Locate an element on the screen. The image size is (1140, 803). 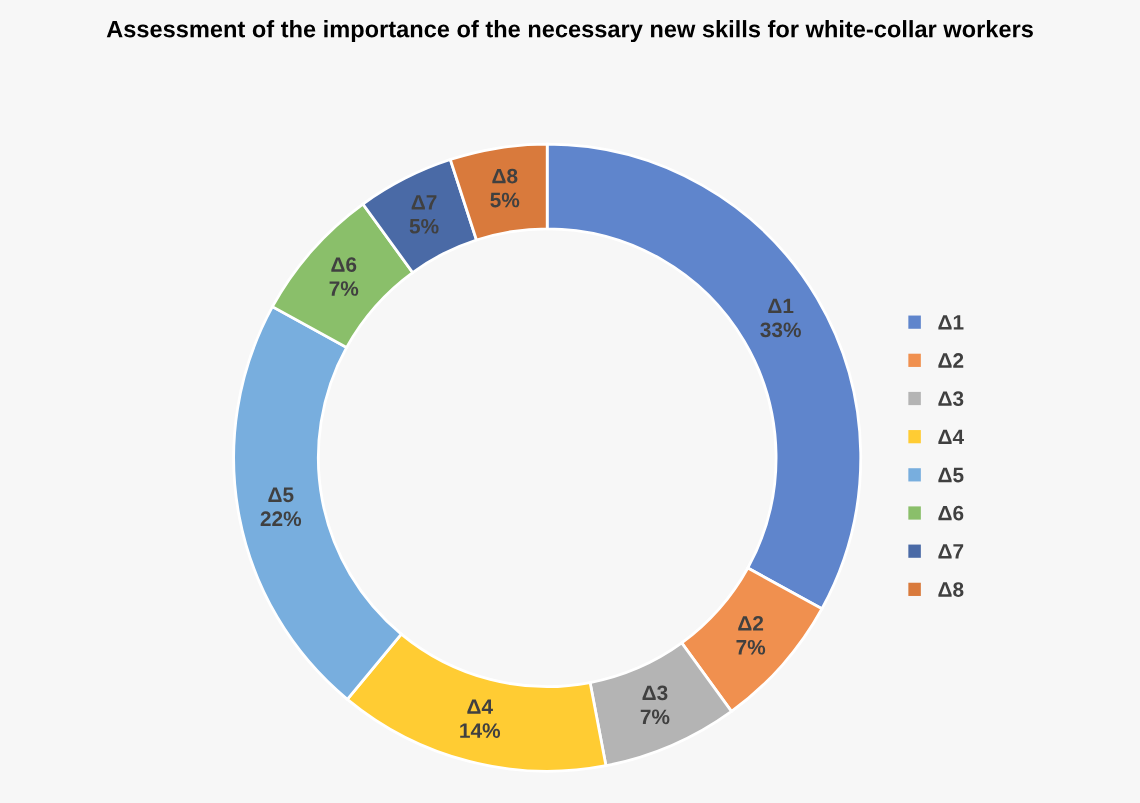
data-label: 22% is located at coordinates (281, 519).